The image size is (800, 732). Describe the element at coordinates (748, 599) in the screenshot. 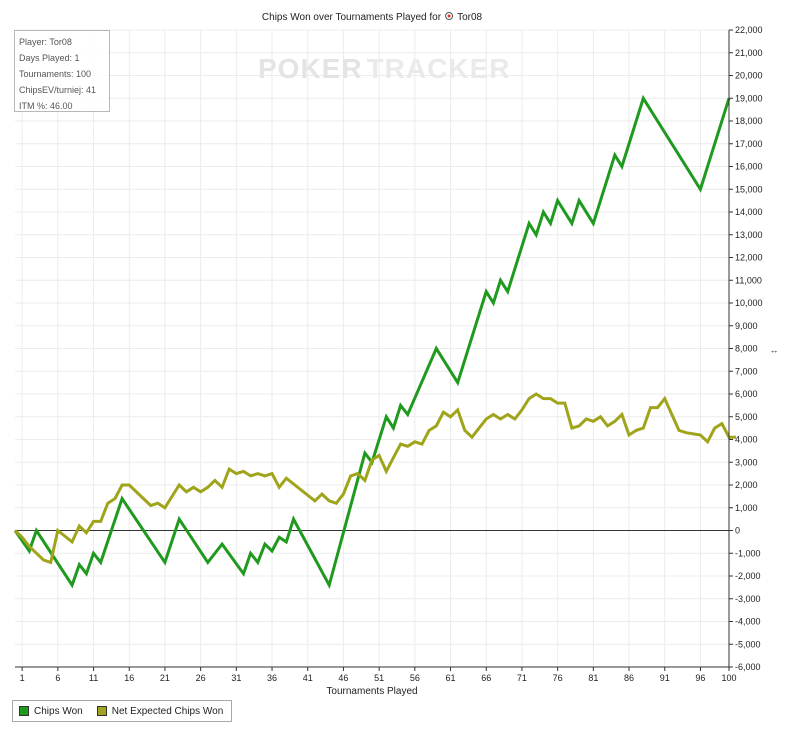

I see `y-tick-label: -3,000` at that location.